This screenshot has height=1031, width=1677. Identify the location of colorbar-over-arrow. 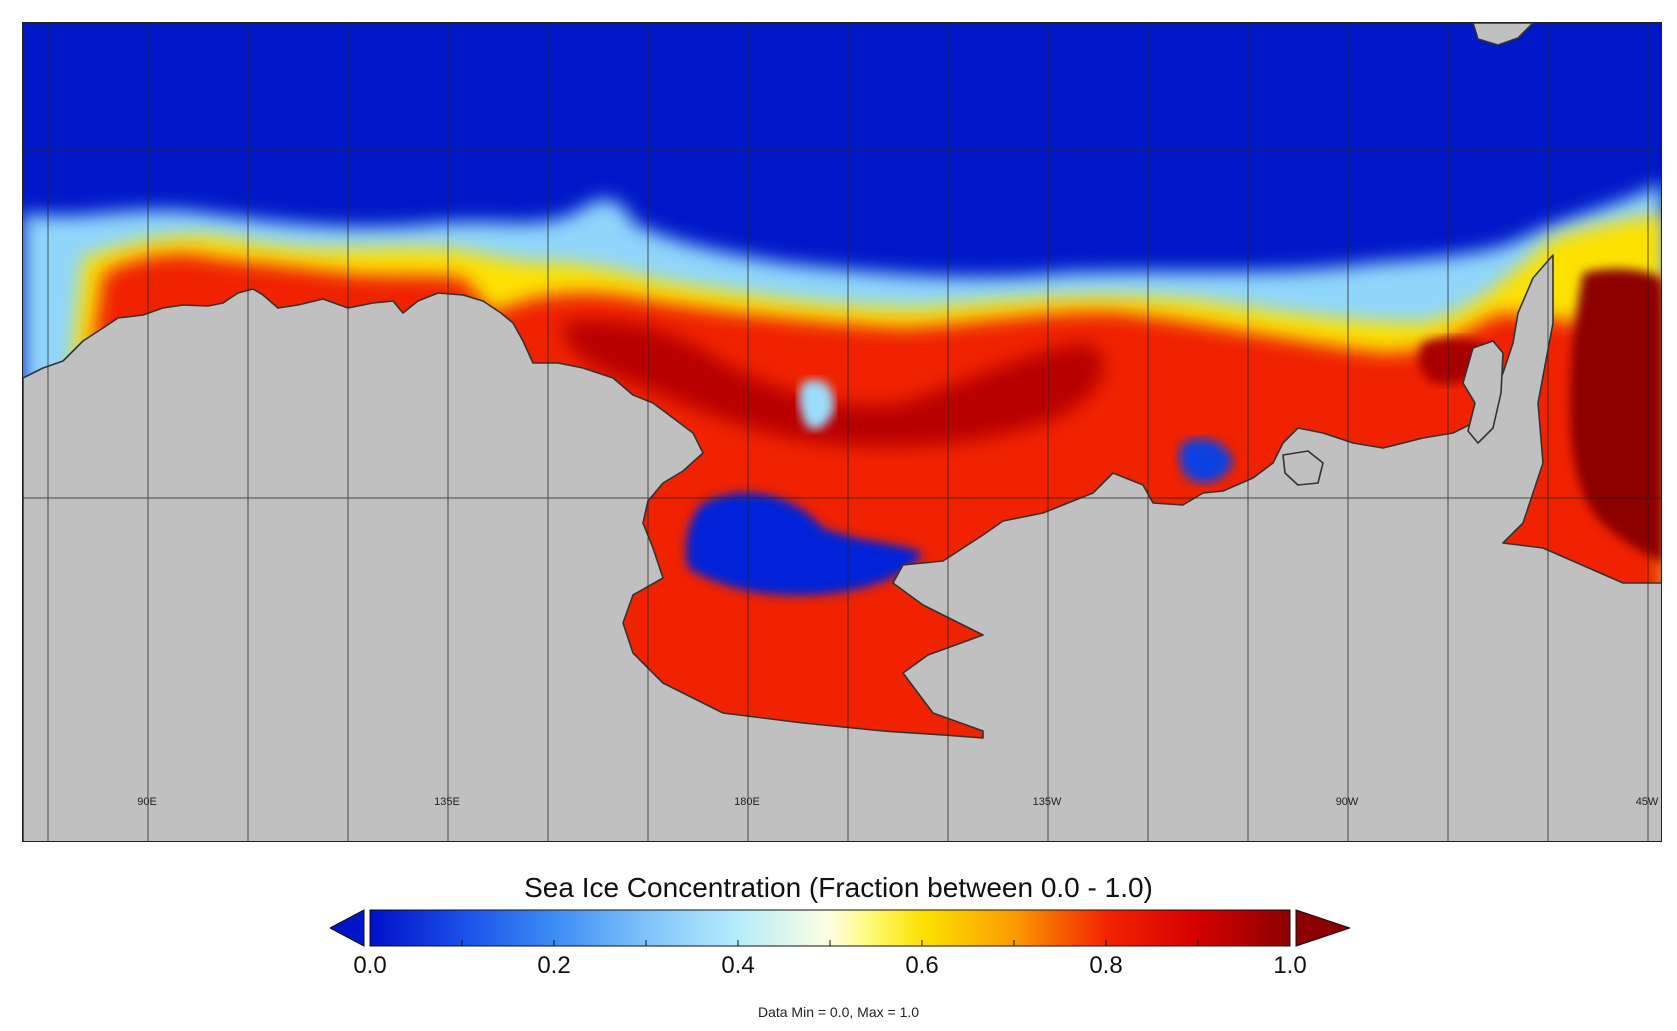
(1322, 928).